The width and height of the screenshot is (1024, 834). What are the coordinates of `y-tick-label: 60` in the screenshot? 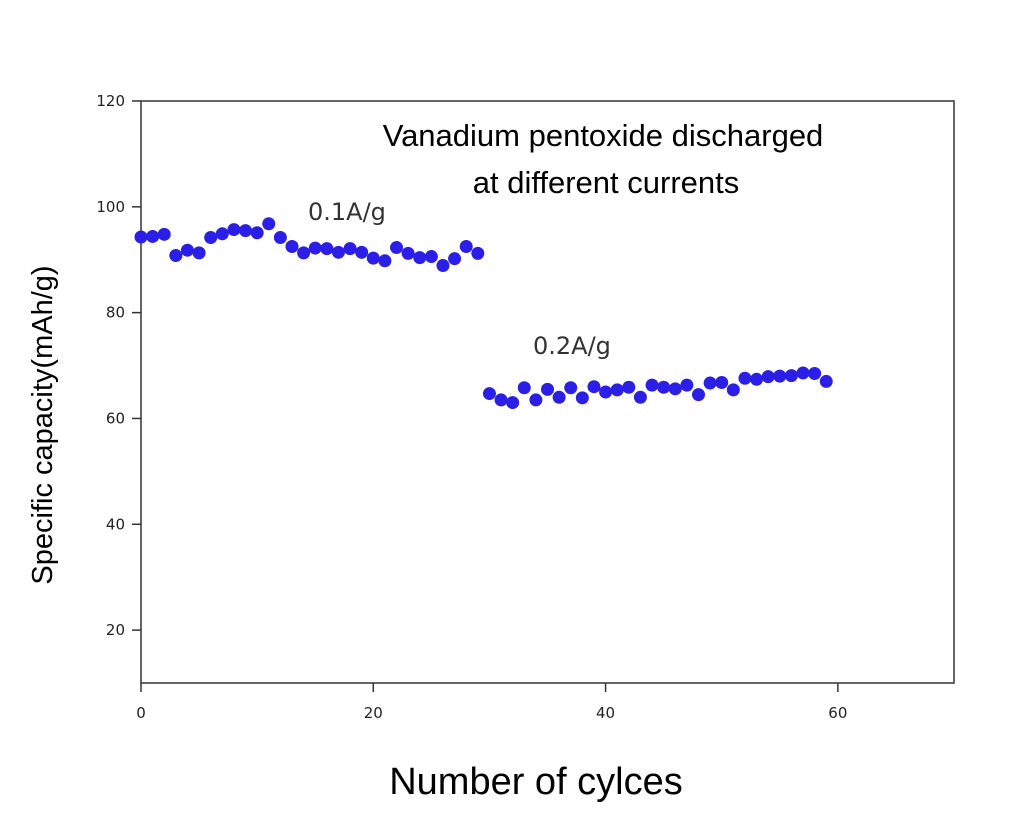 It's located at (115, 418).